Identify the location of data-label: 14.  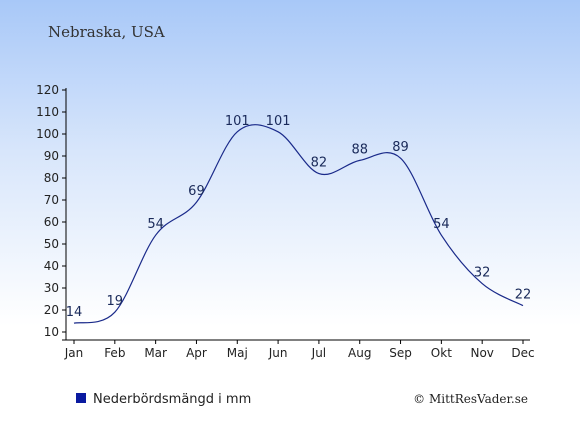
(74, 312).